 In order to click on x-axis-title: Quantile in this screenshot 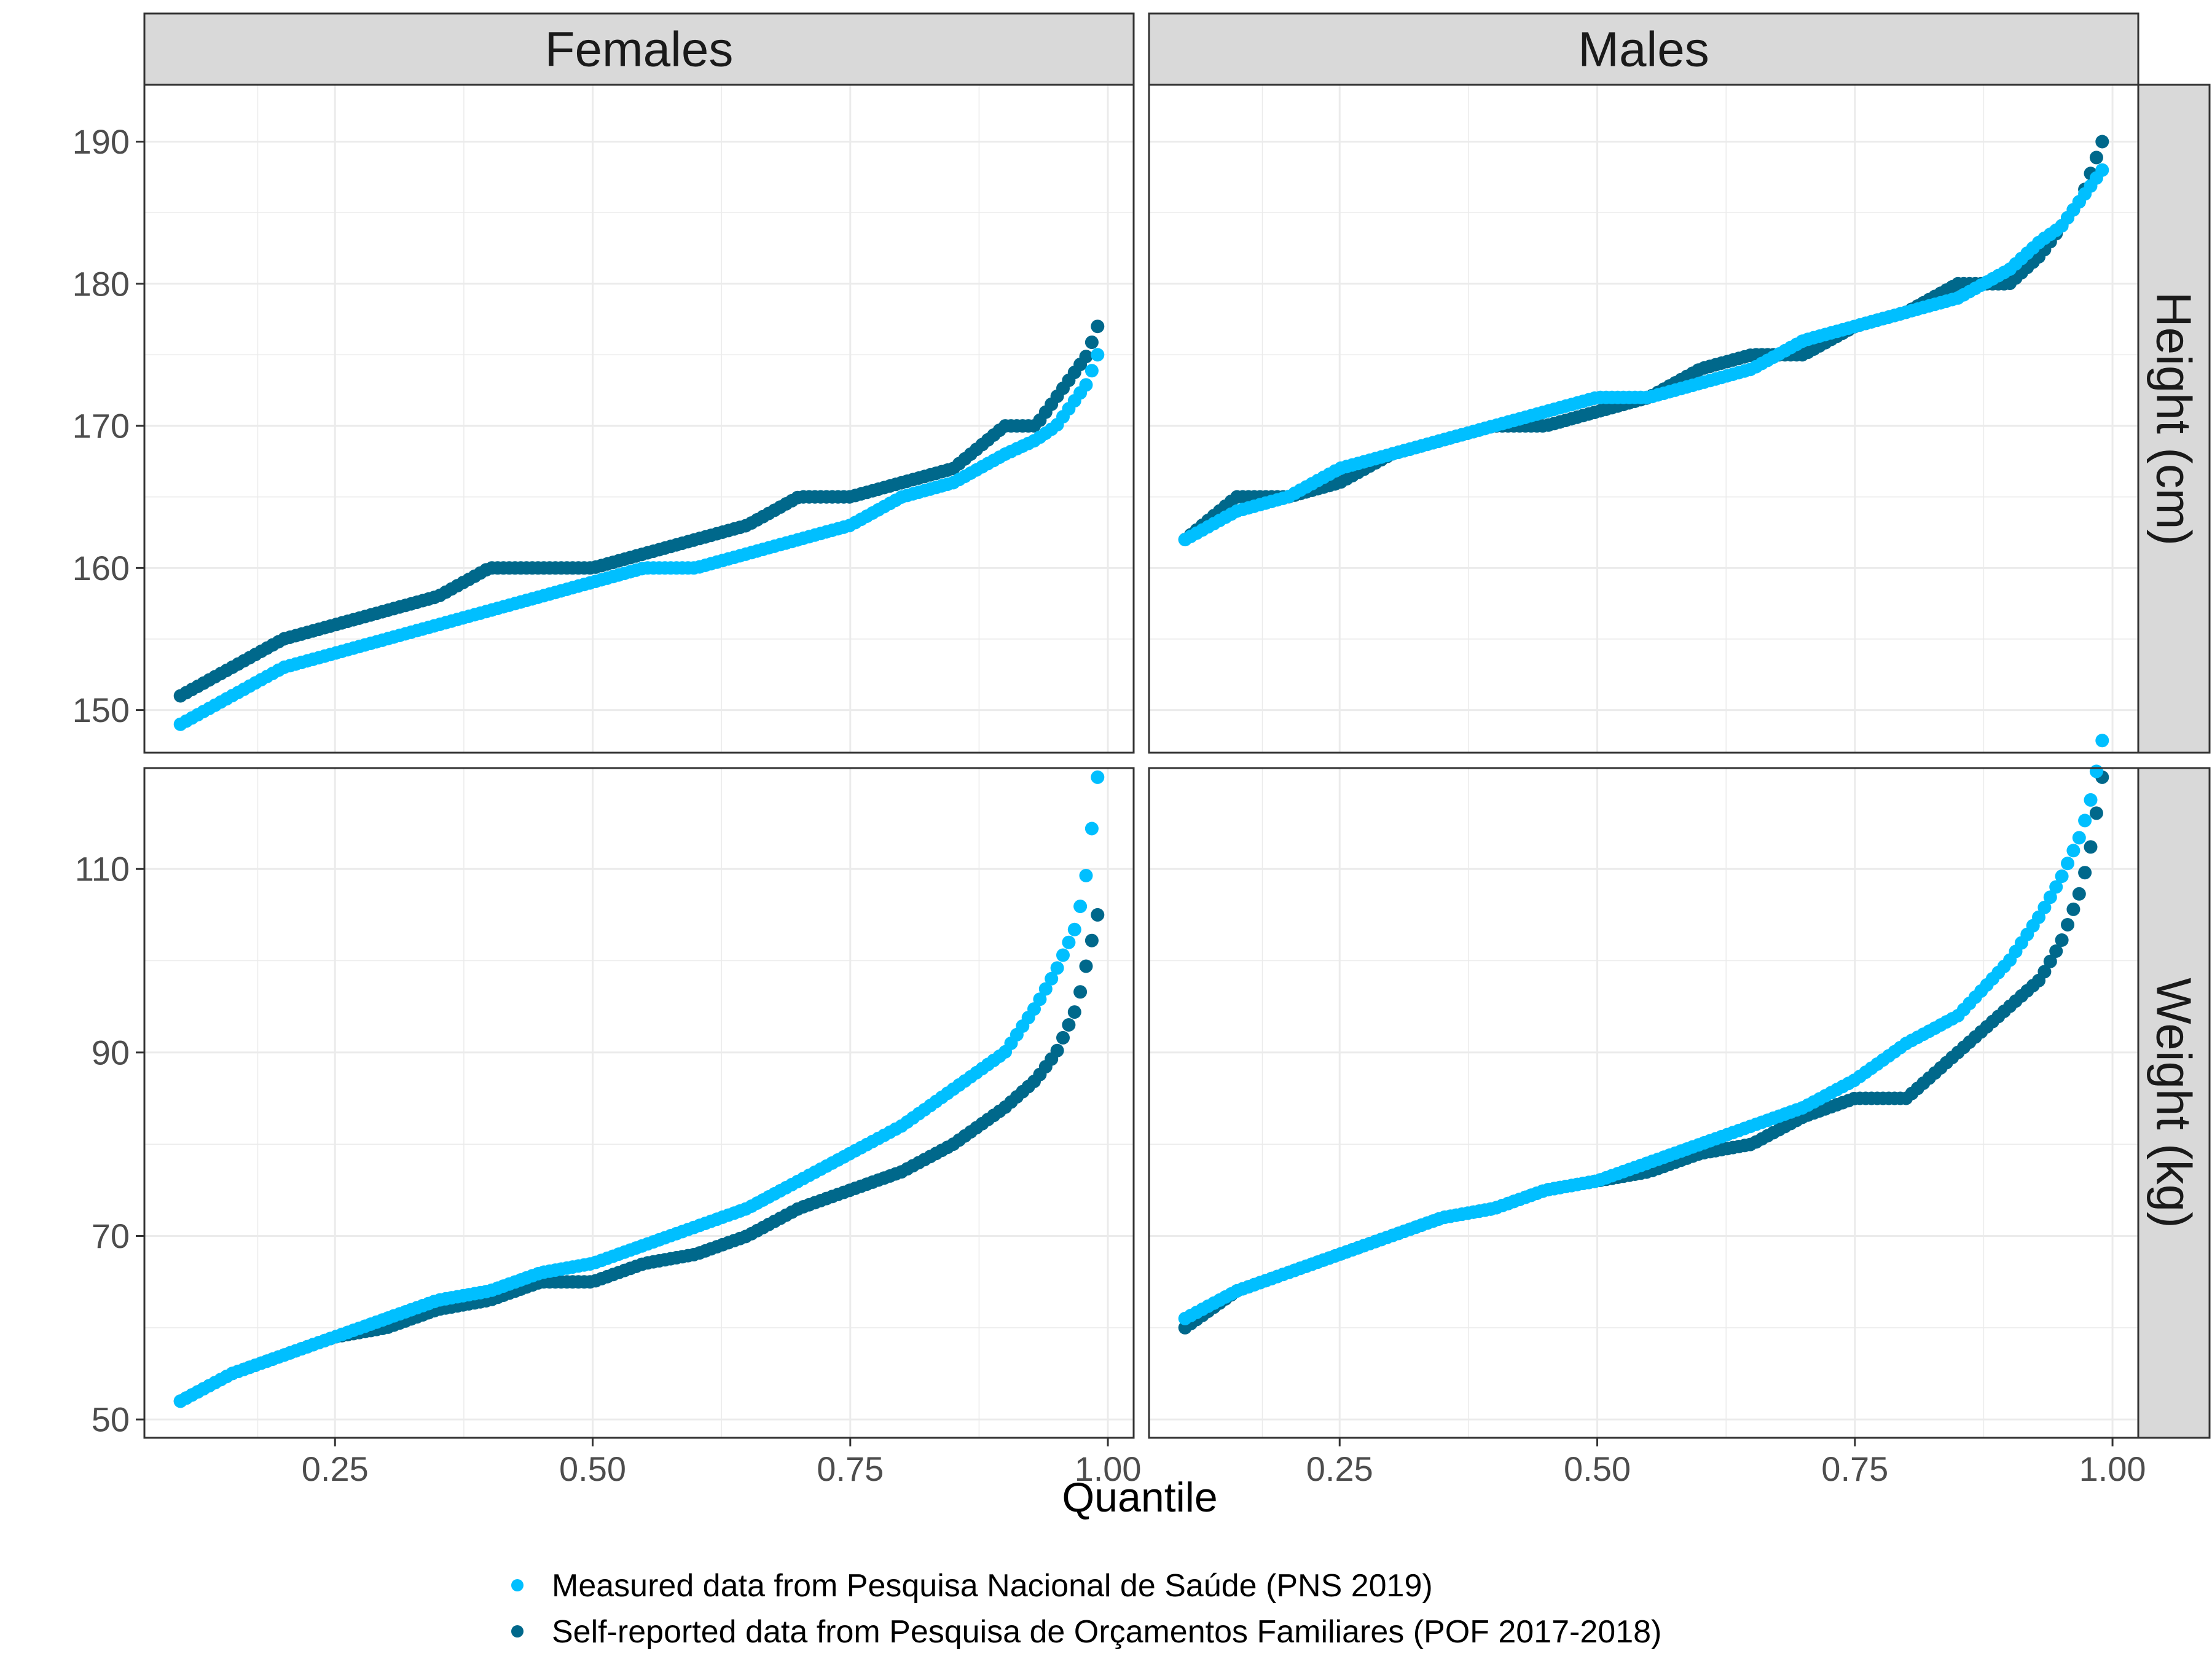, I will do `click(1139, 1497)`.